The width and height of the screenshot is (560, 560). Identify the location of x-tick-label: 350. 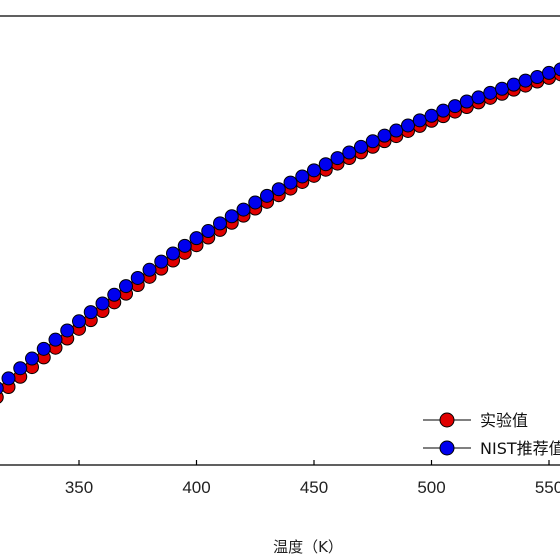
(79, 487).